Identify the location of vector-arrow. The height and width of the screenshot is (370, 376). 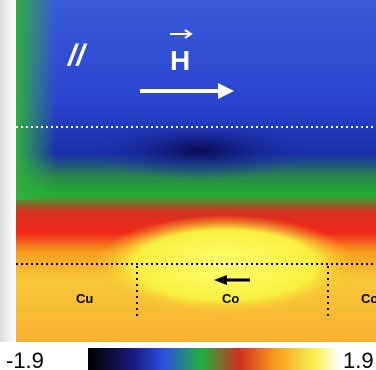
(181, 34).